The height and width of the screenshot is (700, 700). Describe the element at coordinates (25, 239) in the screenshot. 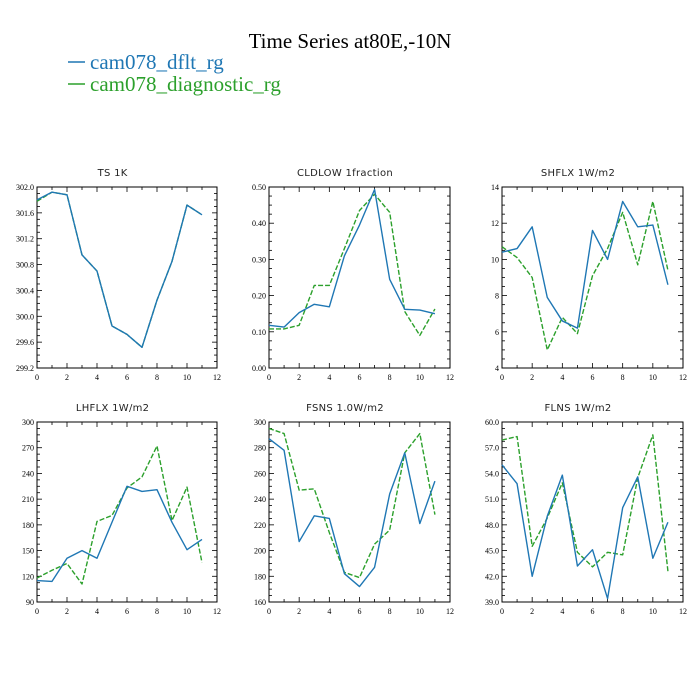

I see `y-tick-label: 301.2` at that location.